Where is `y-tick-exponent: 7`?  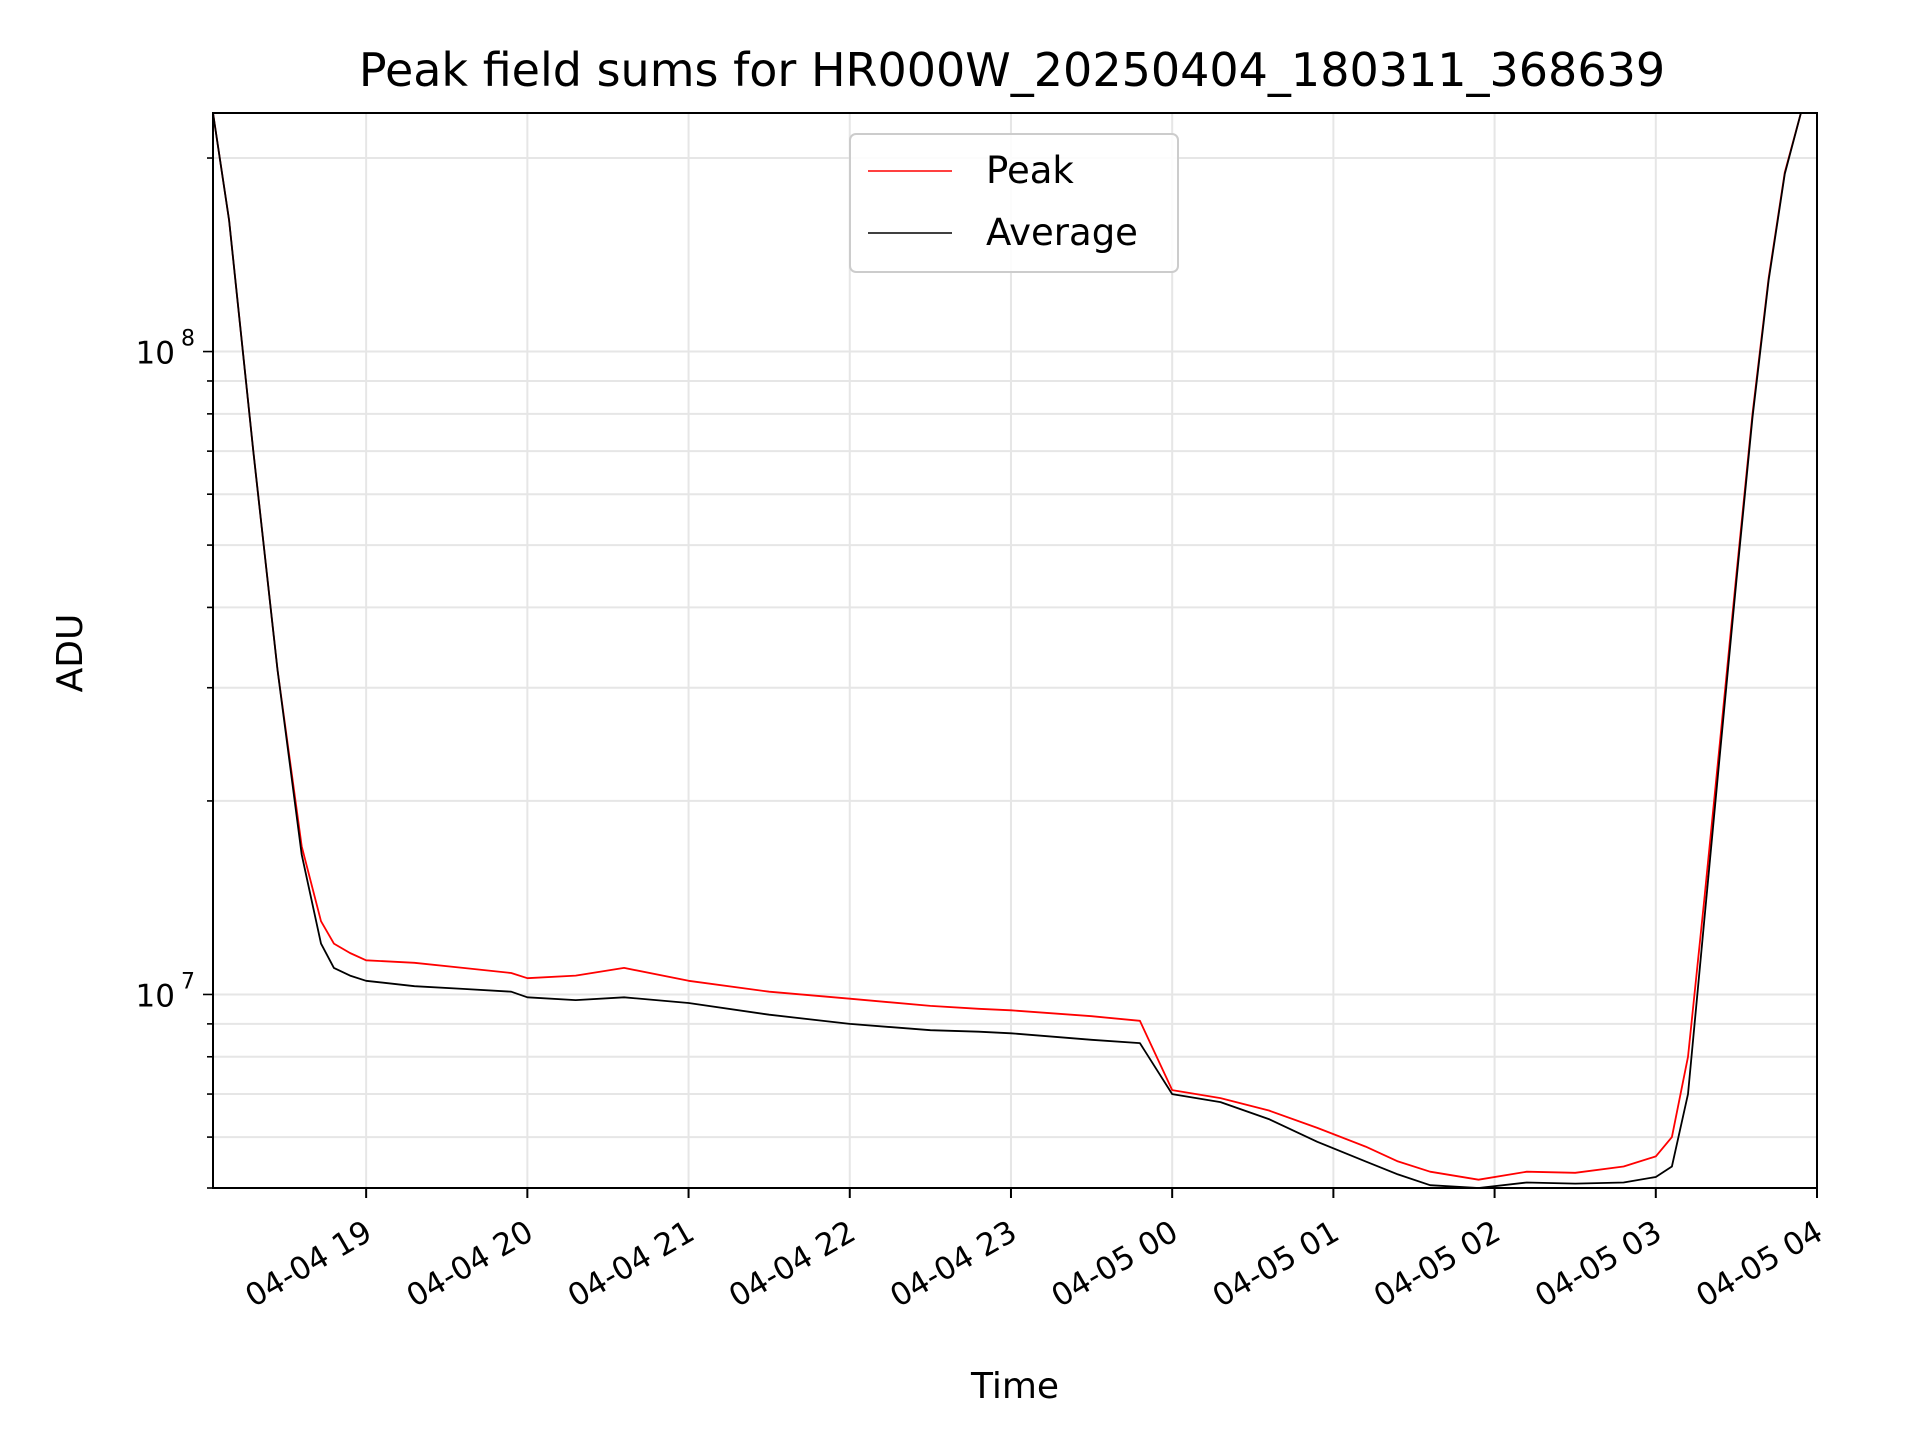
y-tick-exponent: 7 is located at coordinates (188, 981).